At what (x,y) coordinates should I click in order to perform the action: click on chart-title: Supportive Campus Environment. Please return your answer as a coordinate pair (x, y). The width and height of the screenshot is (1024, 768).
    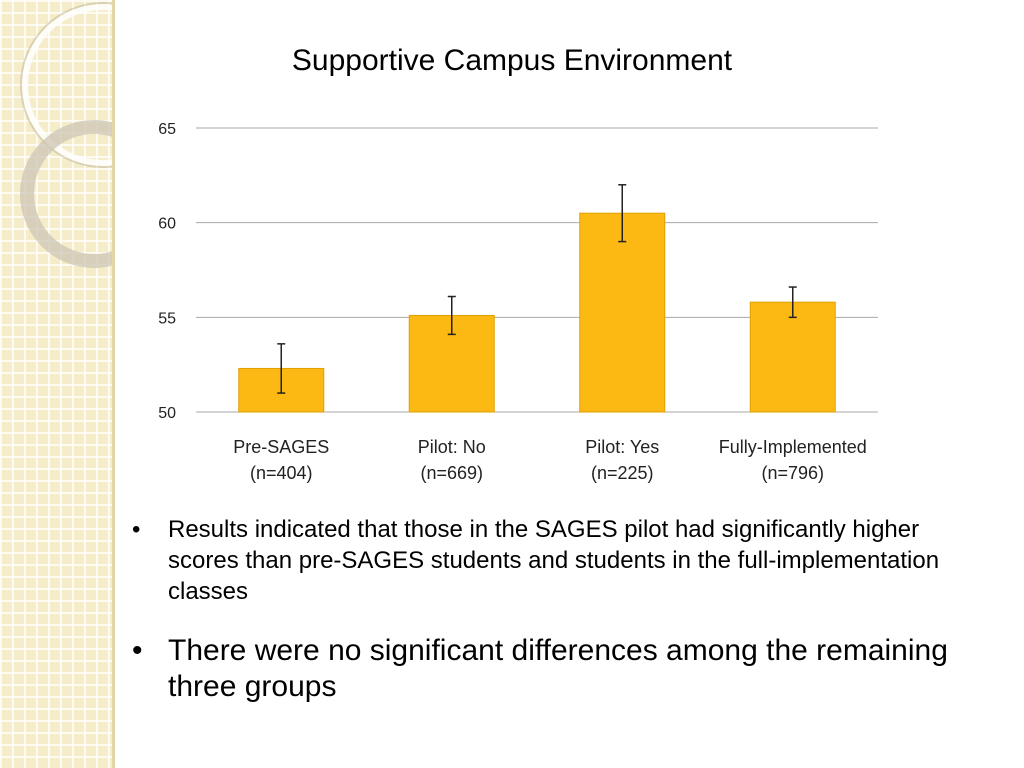
    Looking at the image, I should click on (512, 60).